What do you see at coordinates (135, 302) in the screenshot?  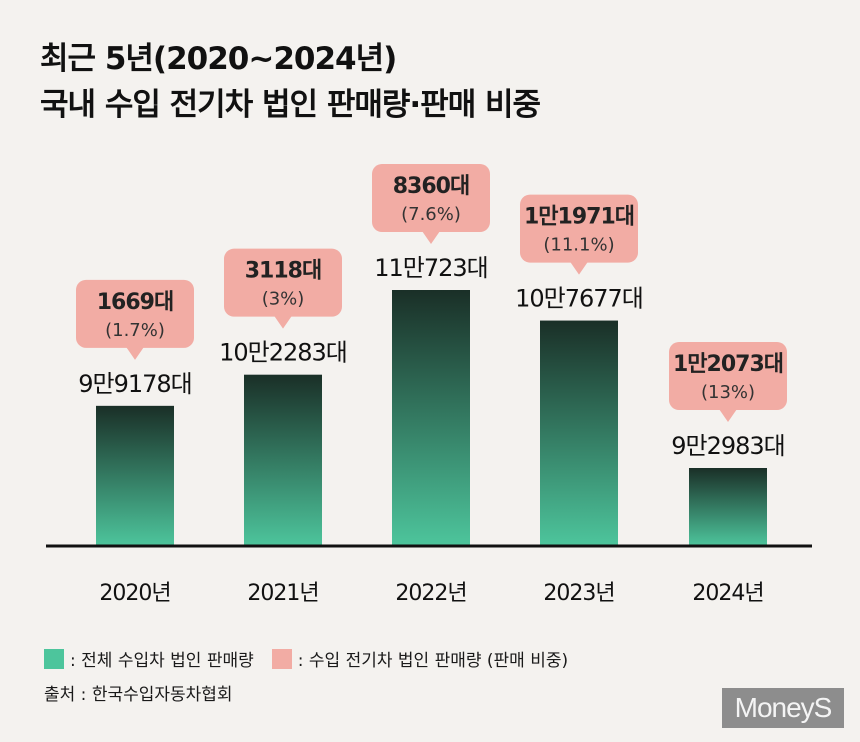 I see `ev-value-label: 1669대` at bounding box center [135, 302].